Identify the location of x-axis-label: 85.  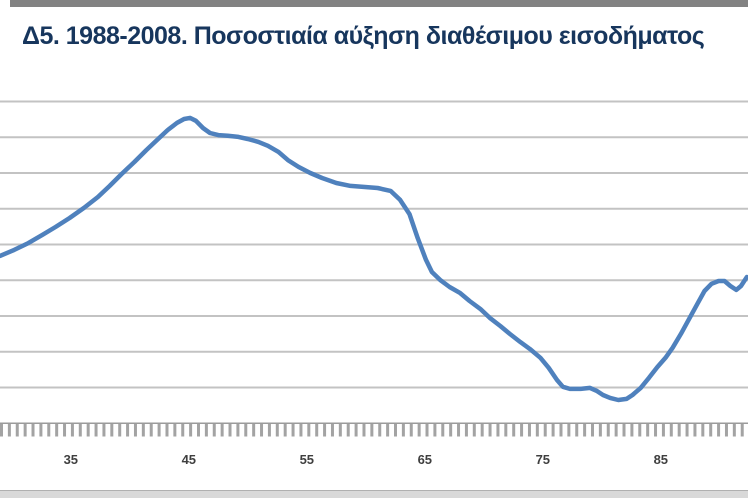
(661, 459).